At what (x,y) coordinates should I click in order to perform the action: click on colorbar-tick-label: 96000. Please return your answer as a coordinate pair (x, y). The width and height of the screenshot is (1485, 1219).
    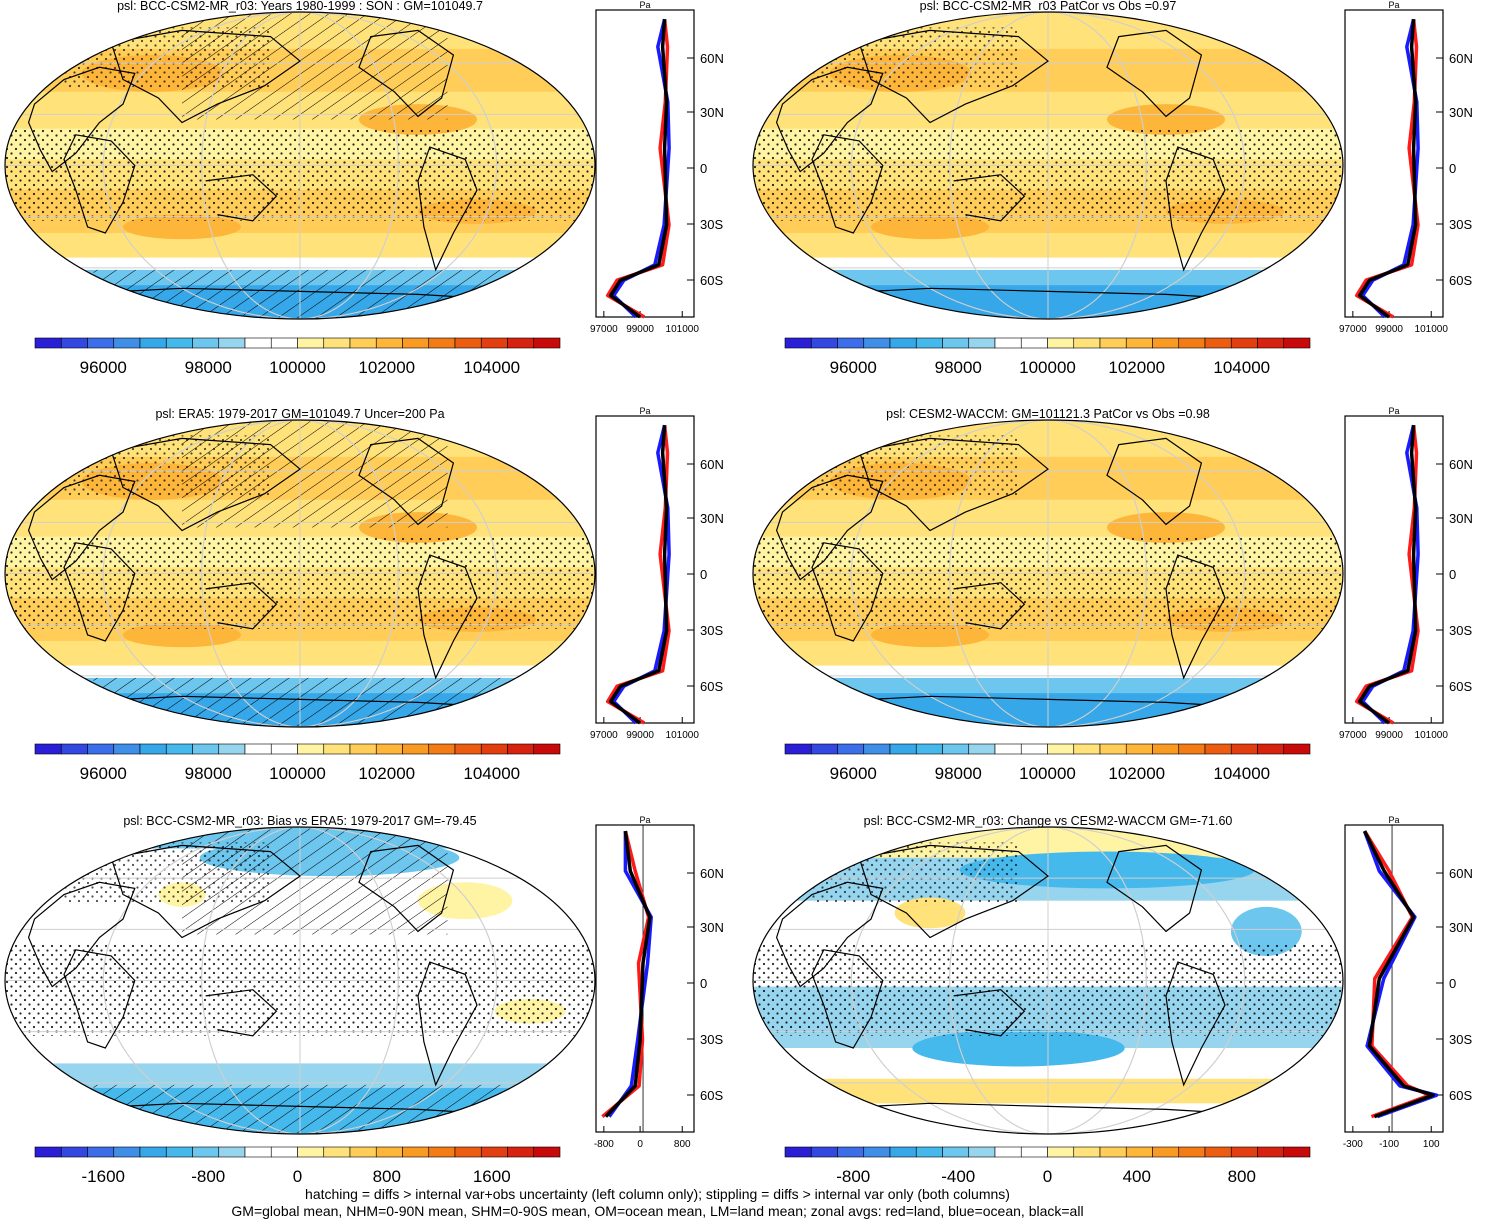
    Looking at the image, I should click on (103, 367).